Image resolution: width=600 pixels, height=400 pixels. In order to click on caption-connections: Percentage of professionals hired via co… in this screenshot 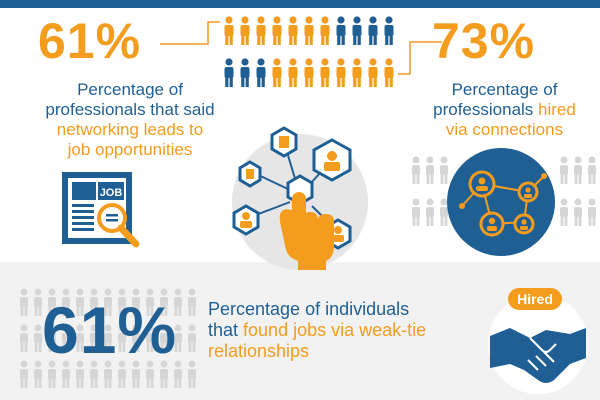, I will do `click(504, 110)`.